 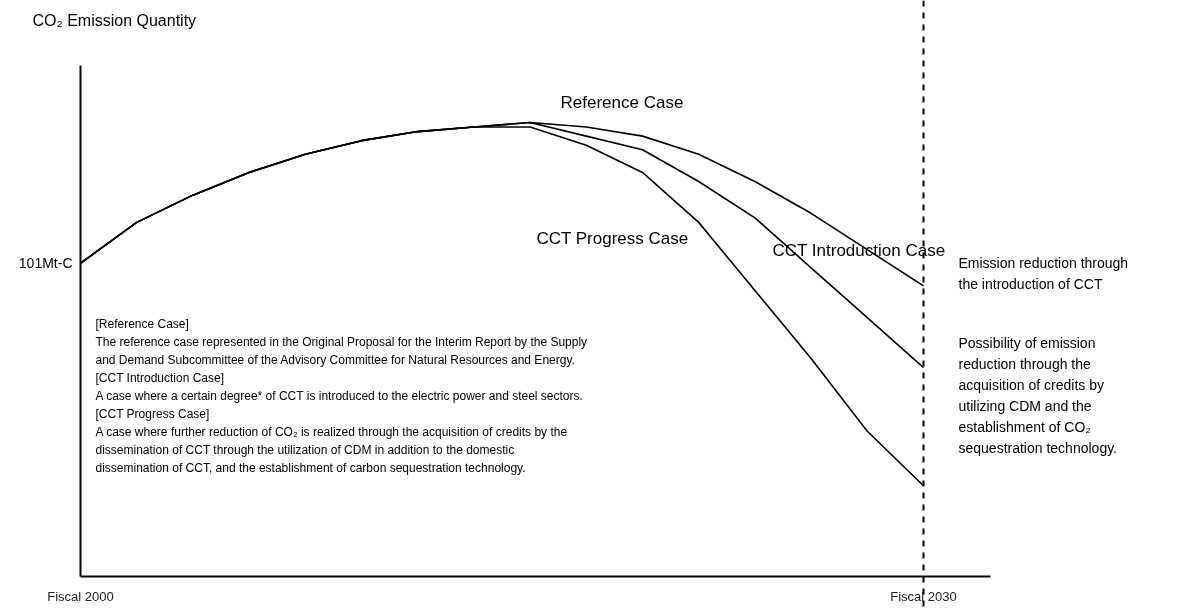 What do you see at coordinates (331, 449) in the screenshot?
I see `annotation: A case where further reduction of CO₂ is realized through the acquisition of credits by the dissemination of CCT through the utilization of CDM in addition to the domestic dissemination of CCT, and the establishment of carbon sequestration technology.` at bounding box center [331, 449].